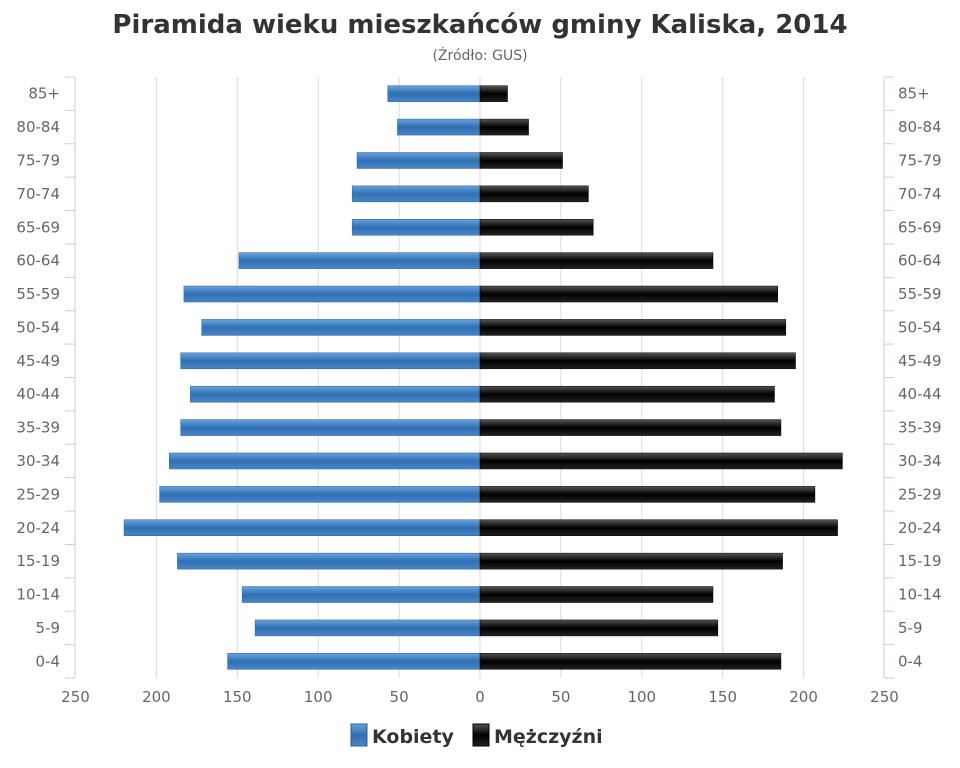 Image resolution: width=960 pixels, height=768 pixels. Describe the element at coordinates (920, 528) in the screenshot. I see `category-label-right: 20-24` at that location.